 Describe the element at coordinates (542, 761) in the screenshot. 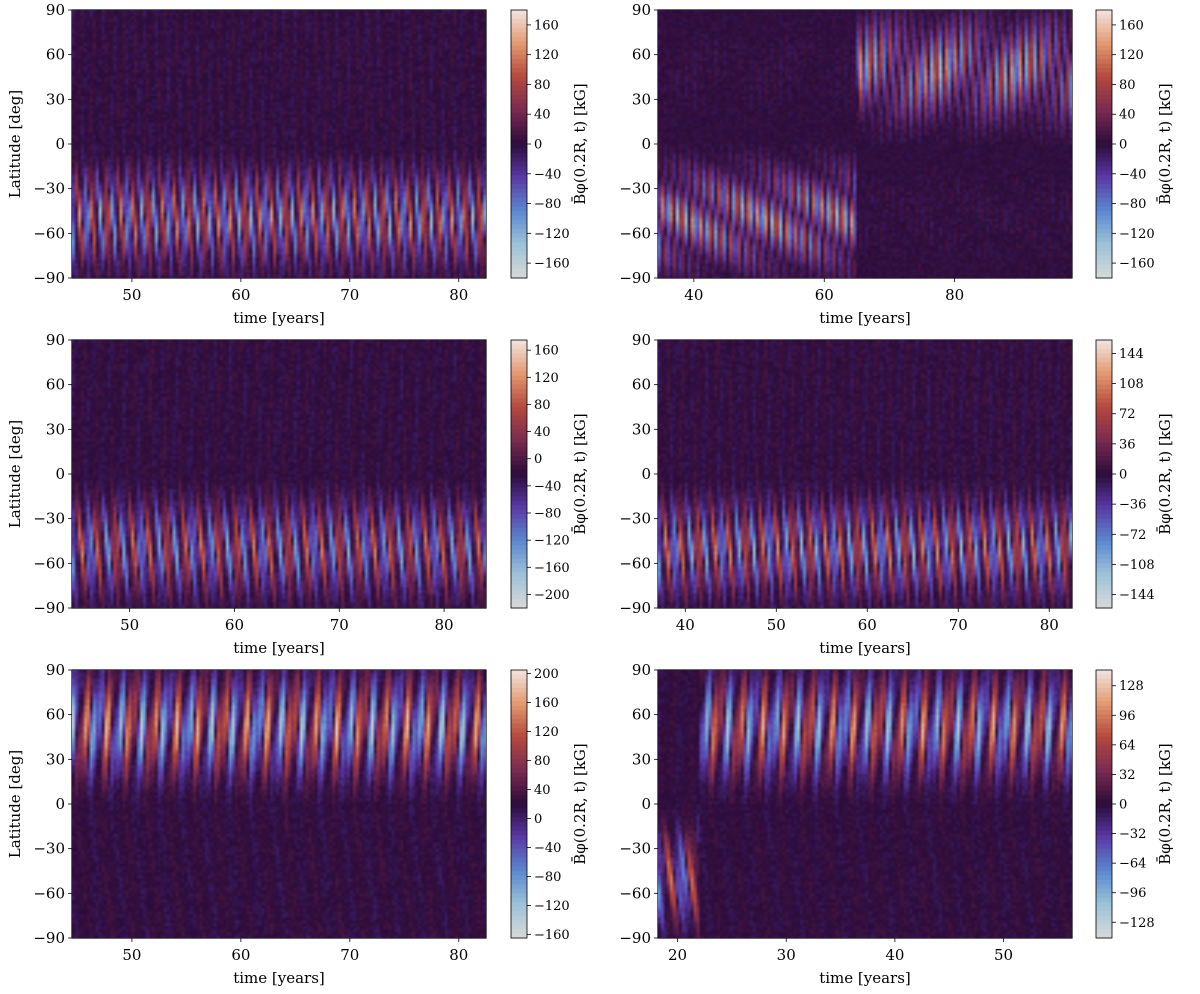

I see `colorbar-tick-label: 80` at that location.